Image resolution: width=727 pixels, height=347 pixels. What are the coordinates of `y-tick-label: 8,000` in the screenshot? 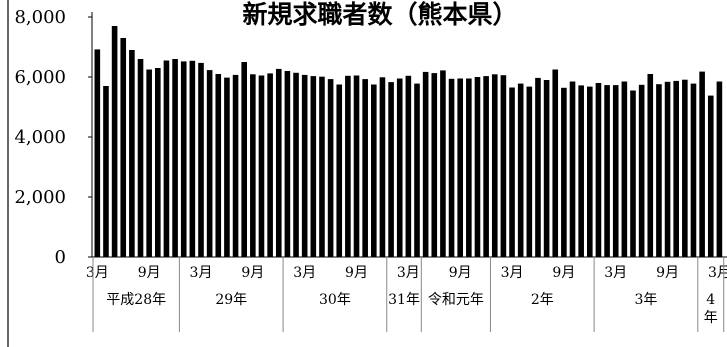 It's located at (40, 17).